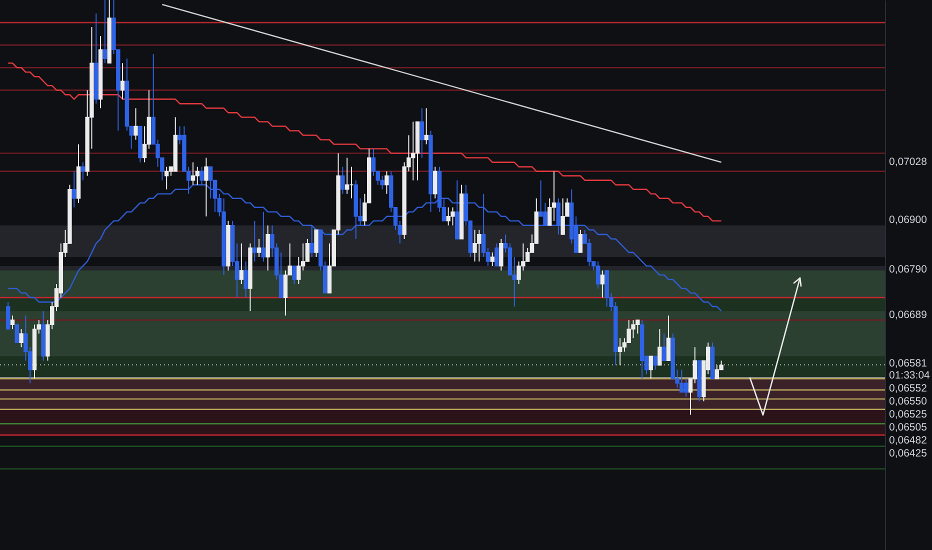  I want to click on ref-line-label: 0,06552, so click(908, 388).